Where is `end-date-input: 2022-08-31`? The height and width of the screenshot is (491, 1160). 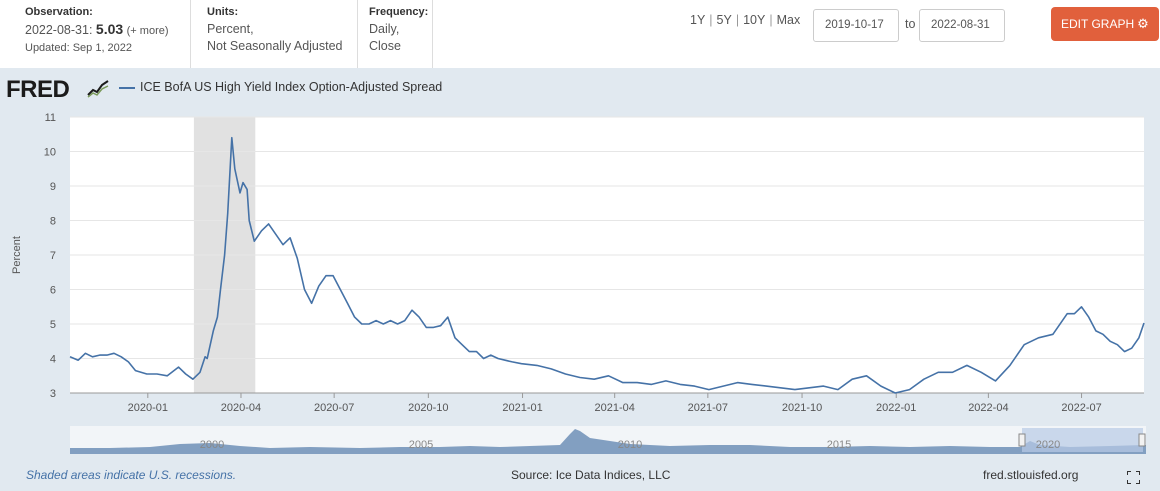
end-date-input: 2022-08-31 is located at coordinates (962, 25).